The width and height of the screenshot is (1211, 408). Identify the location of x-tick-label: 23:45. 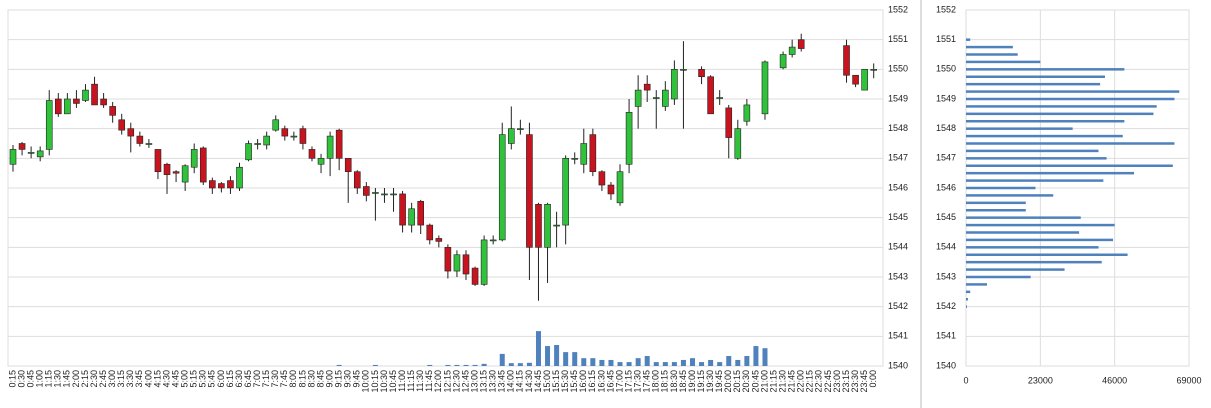
(864, 381).